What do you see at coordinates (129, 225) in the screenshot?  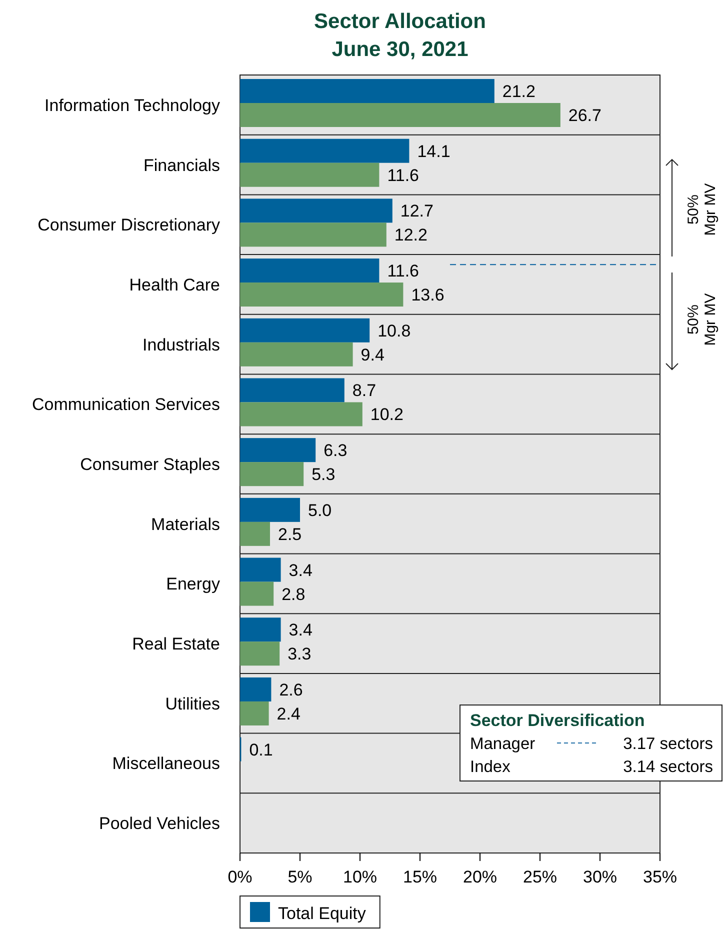 I see `y-tick-label: Consumer Discretionary` at bounding box center [129, 225].